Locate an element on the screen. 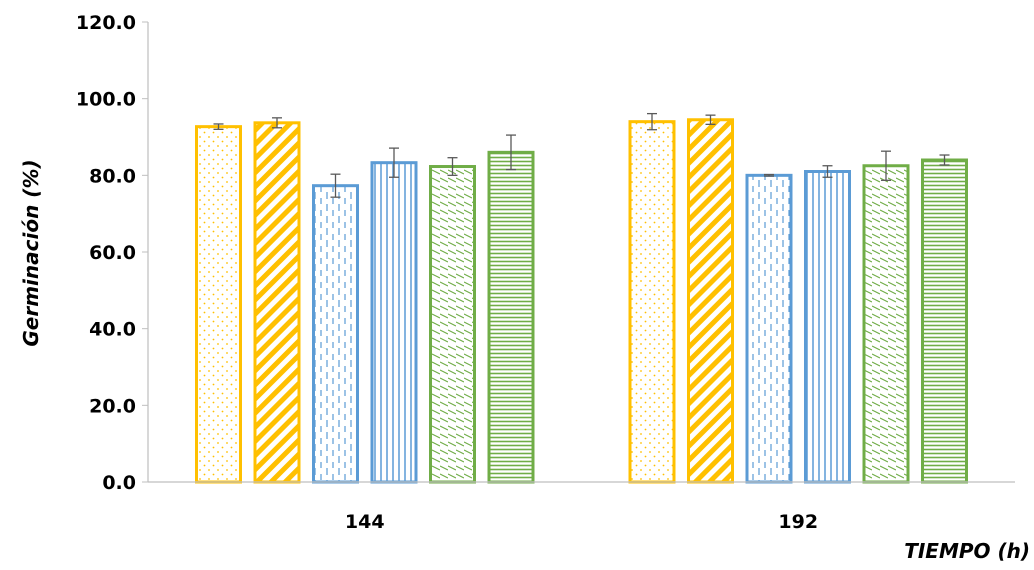 The height and width of the screenshot is (570, 1034). bar-192-s6 is located at coordinates (944, 321).